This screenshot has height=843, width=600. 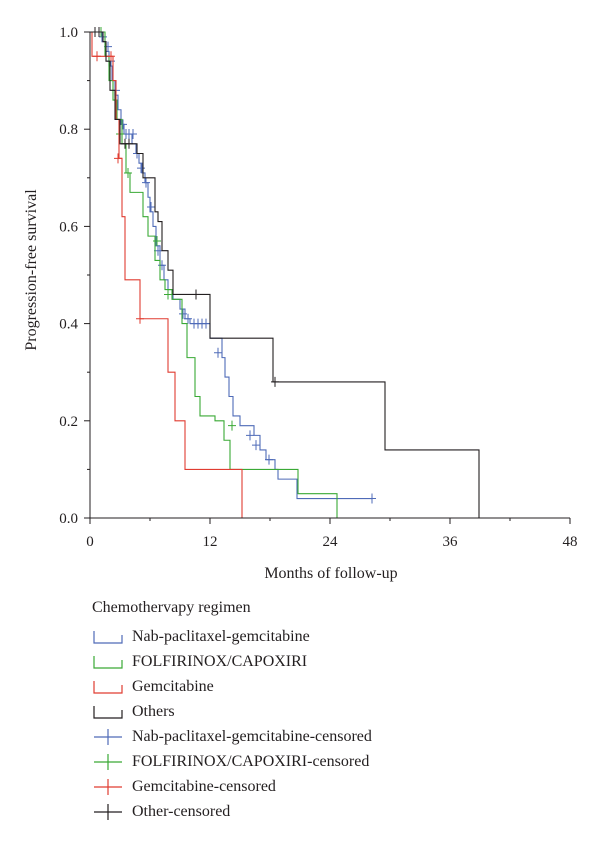 I want to click on legend-item: Others, so click(x=232, y=711).